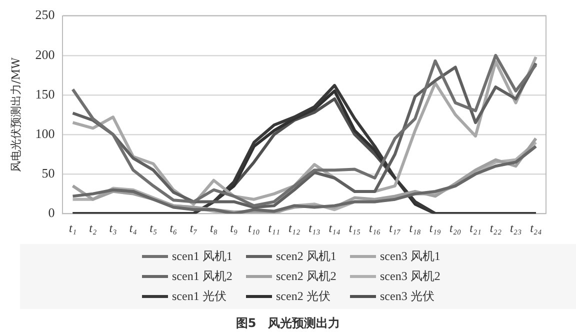 This screenshot has height=336, width=576. I want to click on legend-label: scen3 风机1, so click(410, 256).